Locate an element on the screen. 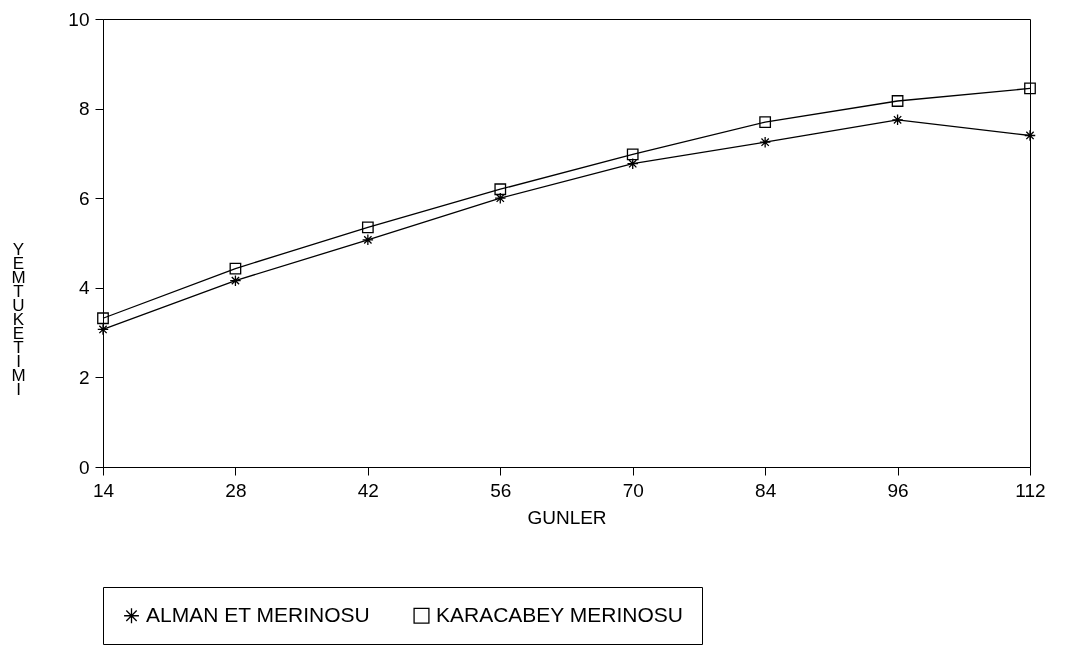  y-tick-label: 4 is located at coordinates (84, 288).